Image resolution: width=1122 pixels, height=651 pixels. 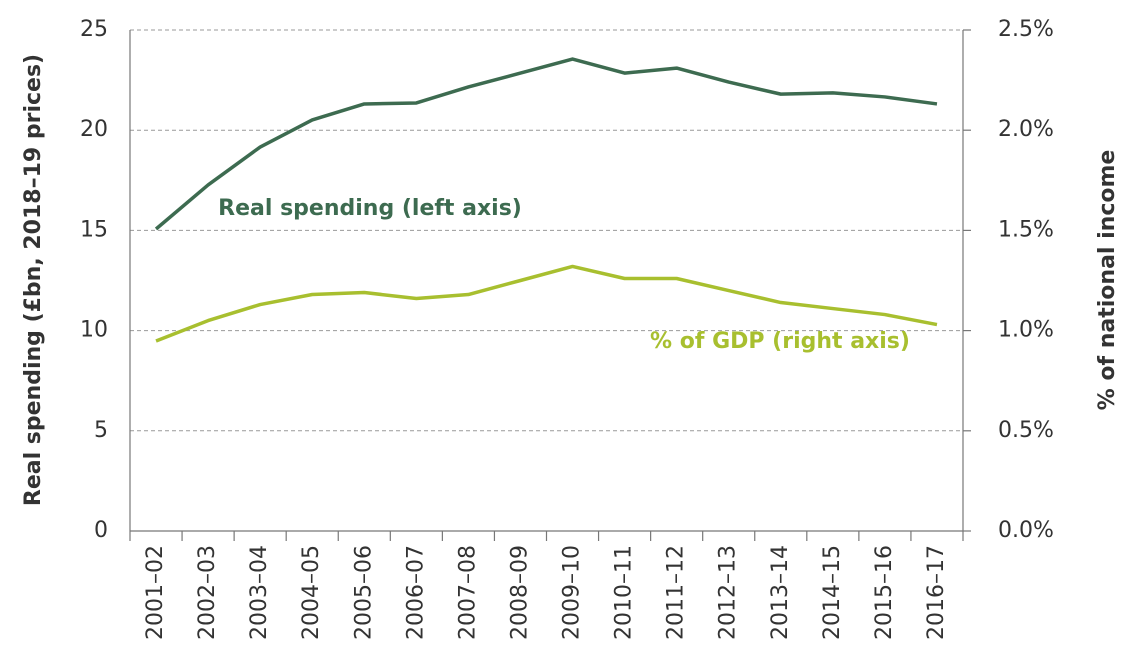 I want to click on y-tick-label: 5, so click(x=101, y=430).